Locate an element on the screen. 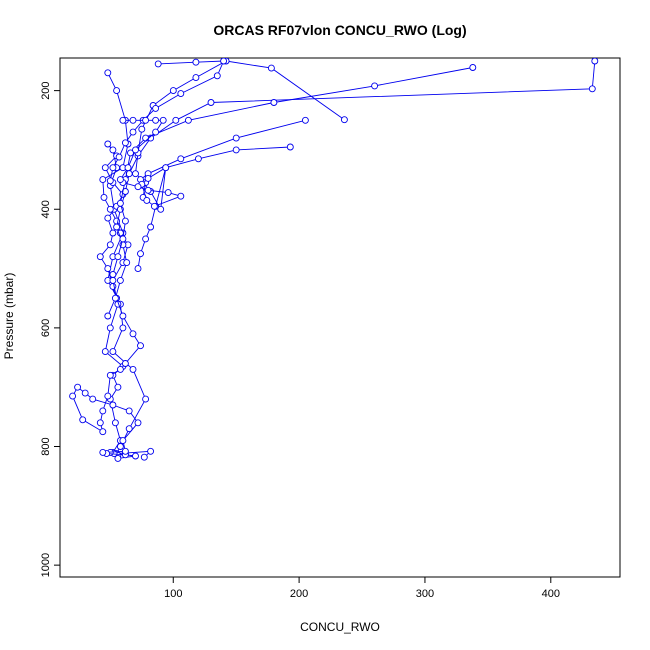  y-tick-label: 400 is located at coordinates (46, 209).